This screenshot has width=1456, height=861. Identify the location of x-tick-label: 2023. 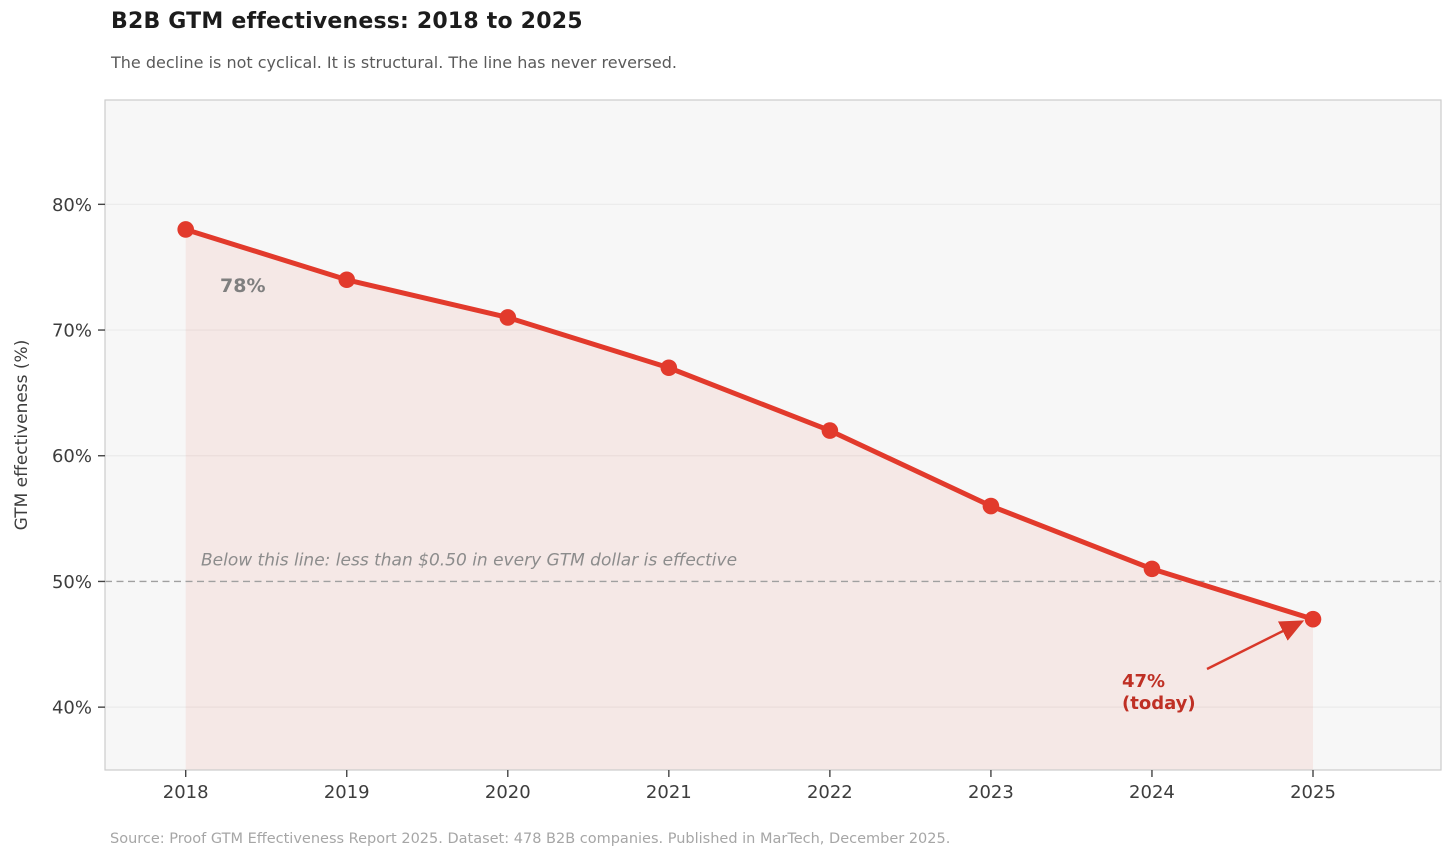
(991, 792).